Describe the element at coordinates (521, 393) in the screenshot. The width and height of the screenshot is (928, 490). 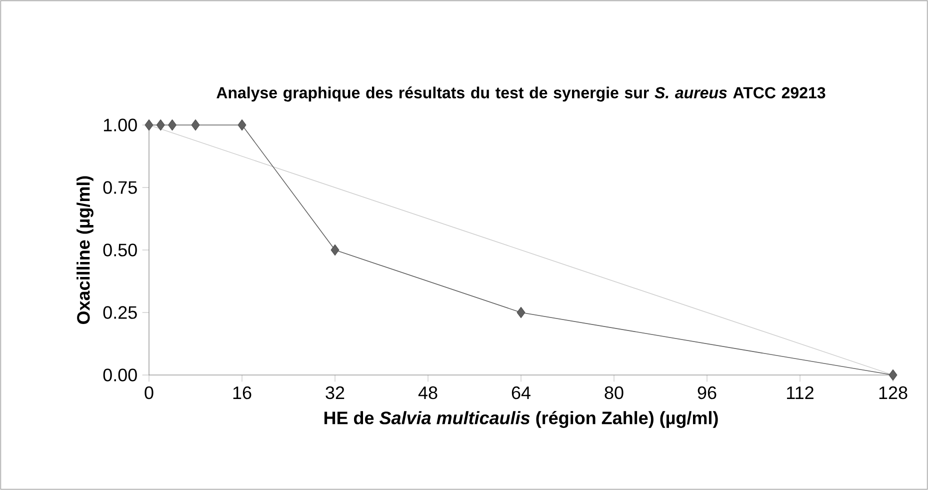
I see `x-tick-label: 64` at that location.